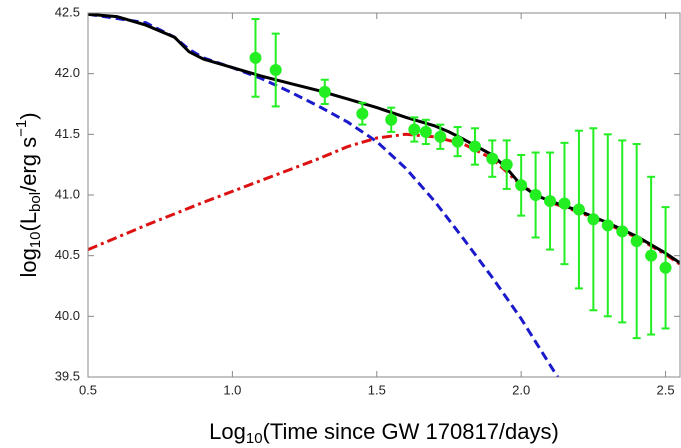 The image size is (681, 448). Describe the element at coordinates (232, 389) in the screenshot. I see `x-tick-label: 1.0` at that location.